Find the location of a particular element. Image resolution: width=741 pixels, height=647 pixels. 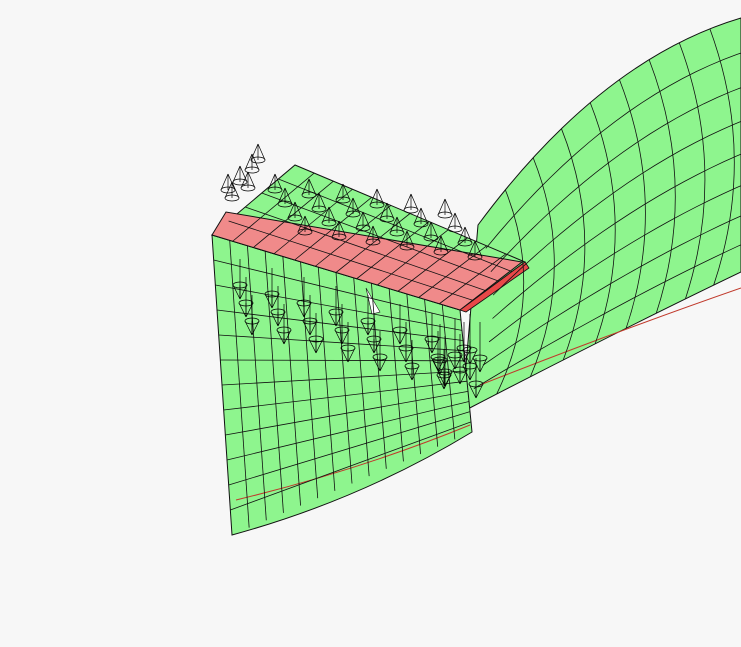

load-arrows is located at coordinates (354, 271).